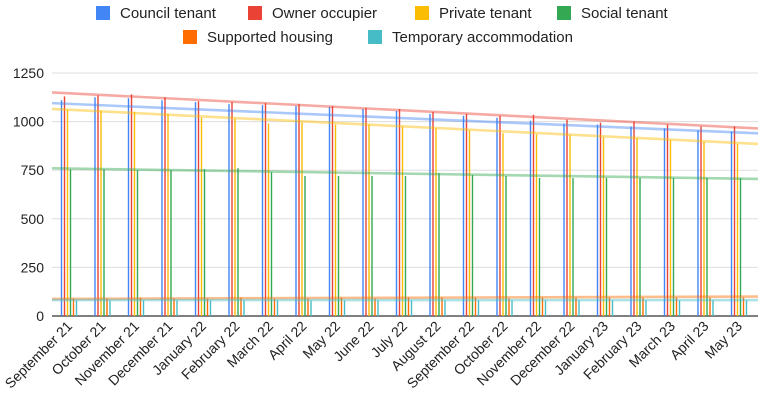 This screenshot has width=758, height=406. Describe the element at coordinates (28, 122) in the screenshot. I see `y-tick-label: 1000` at that location.